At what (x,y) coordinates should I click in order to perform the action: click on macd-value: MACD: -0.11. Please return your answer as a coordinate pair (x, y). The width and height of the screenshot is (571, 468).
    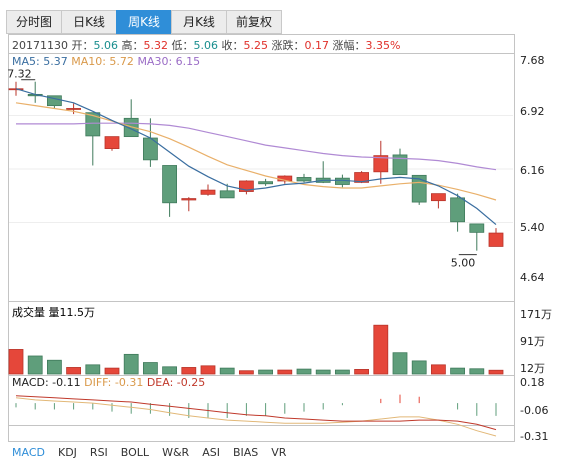
    Looking at the image, I should click on (46, 382).